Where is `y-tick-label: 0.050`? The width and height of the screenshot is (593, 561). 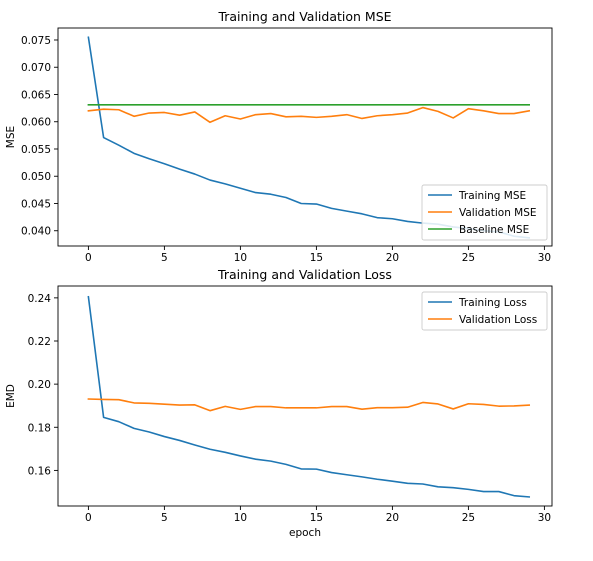
y-tick-label: 0.050 is located at coordinates (36, 177).